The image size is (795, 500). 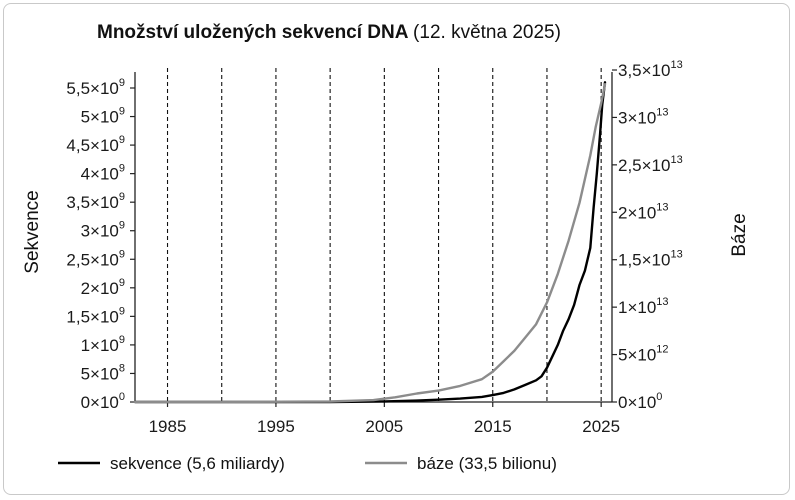 I want to click on y-right-axis-title: Báze, so click(x=739, y=234).